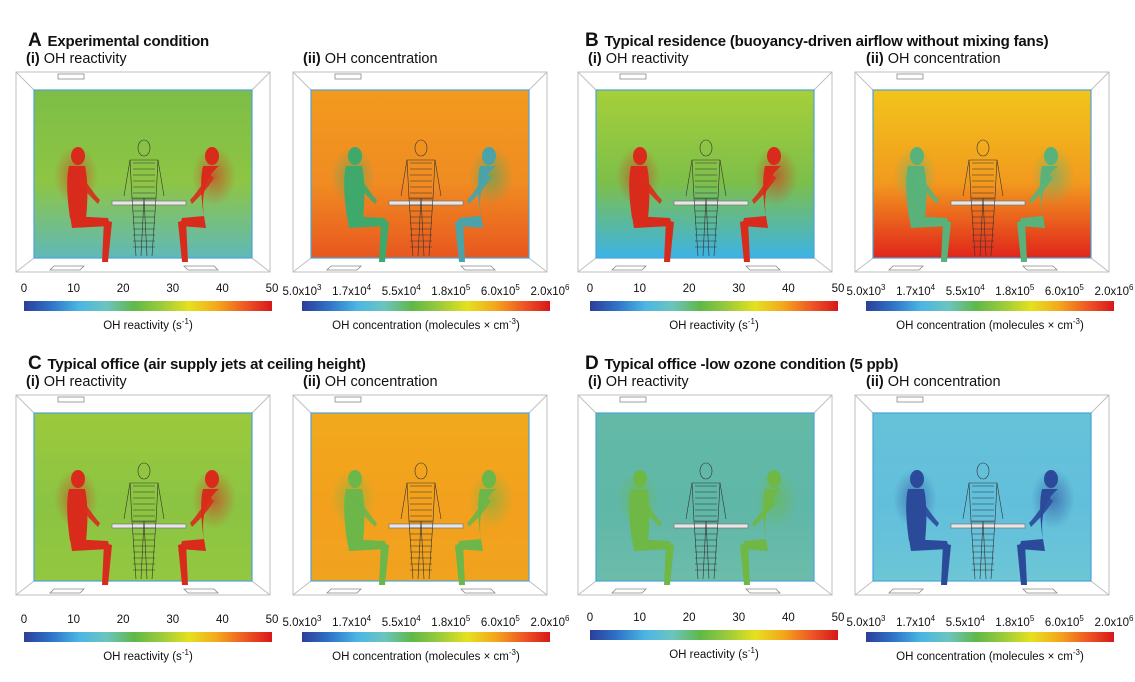 The width and height of the screenshot is (1135, 682). Describe the element at coordinates (592, 40) in the screenshot. I see `panel-b-letter: B` at that location.